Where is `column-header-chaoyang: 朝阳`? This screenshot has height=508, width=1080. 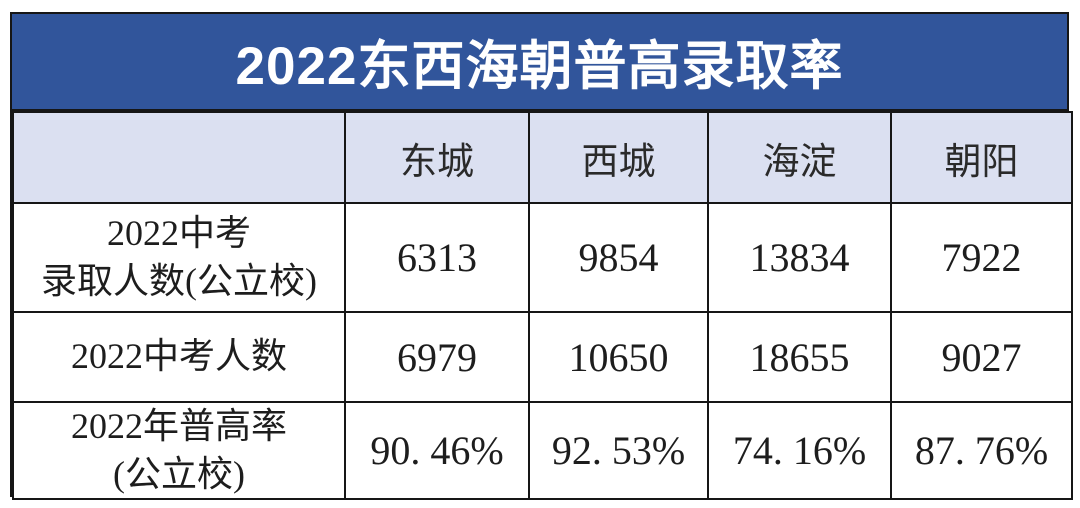 column-header-chaoyang: 朝阳 is located at coordinates (981, 157).